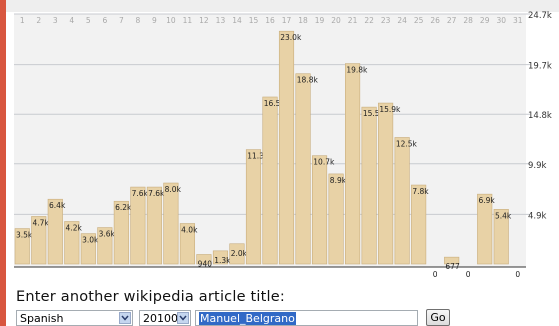  Describe the element at coordinates (540, 16) in the screenshot. I see `y-tick-label: 24.7k` at that location.